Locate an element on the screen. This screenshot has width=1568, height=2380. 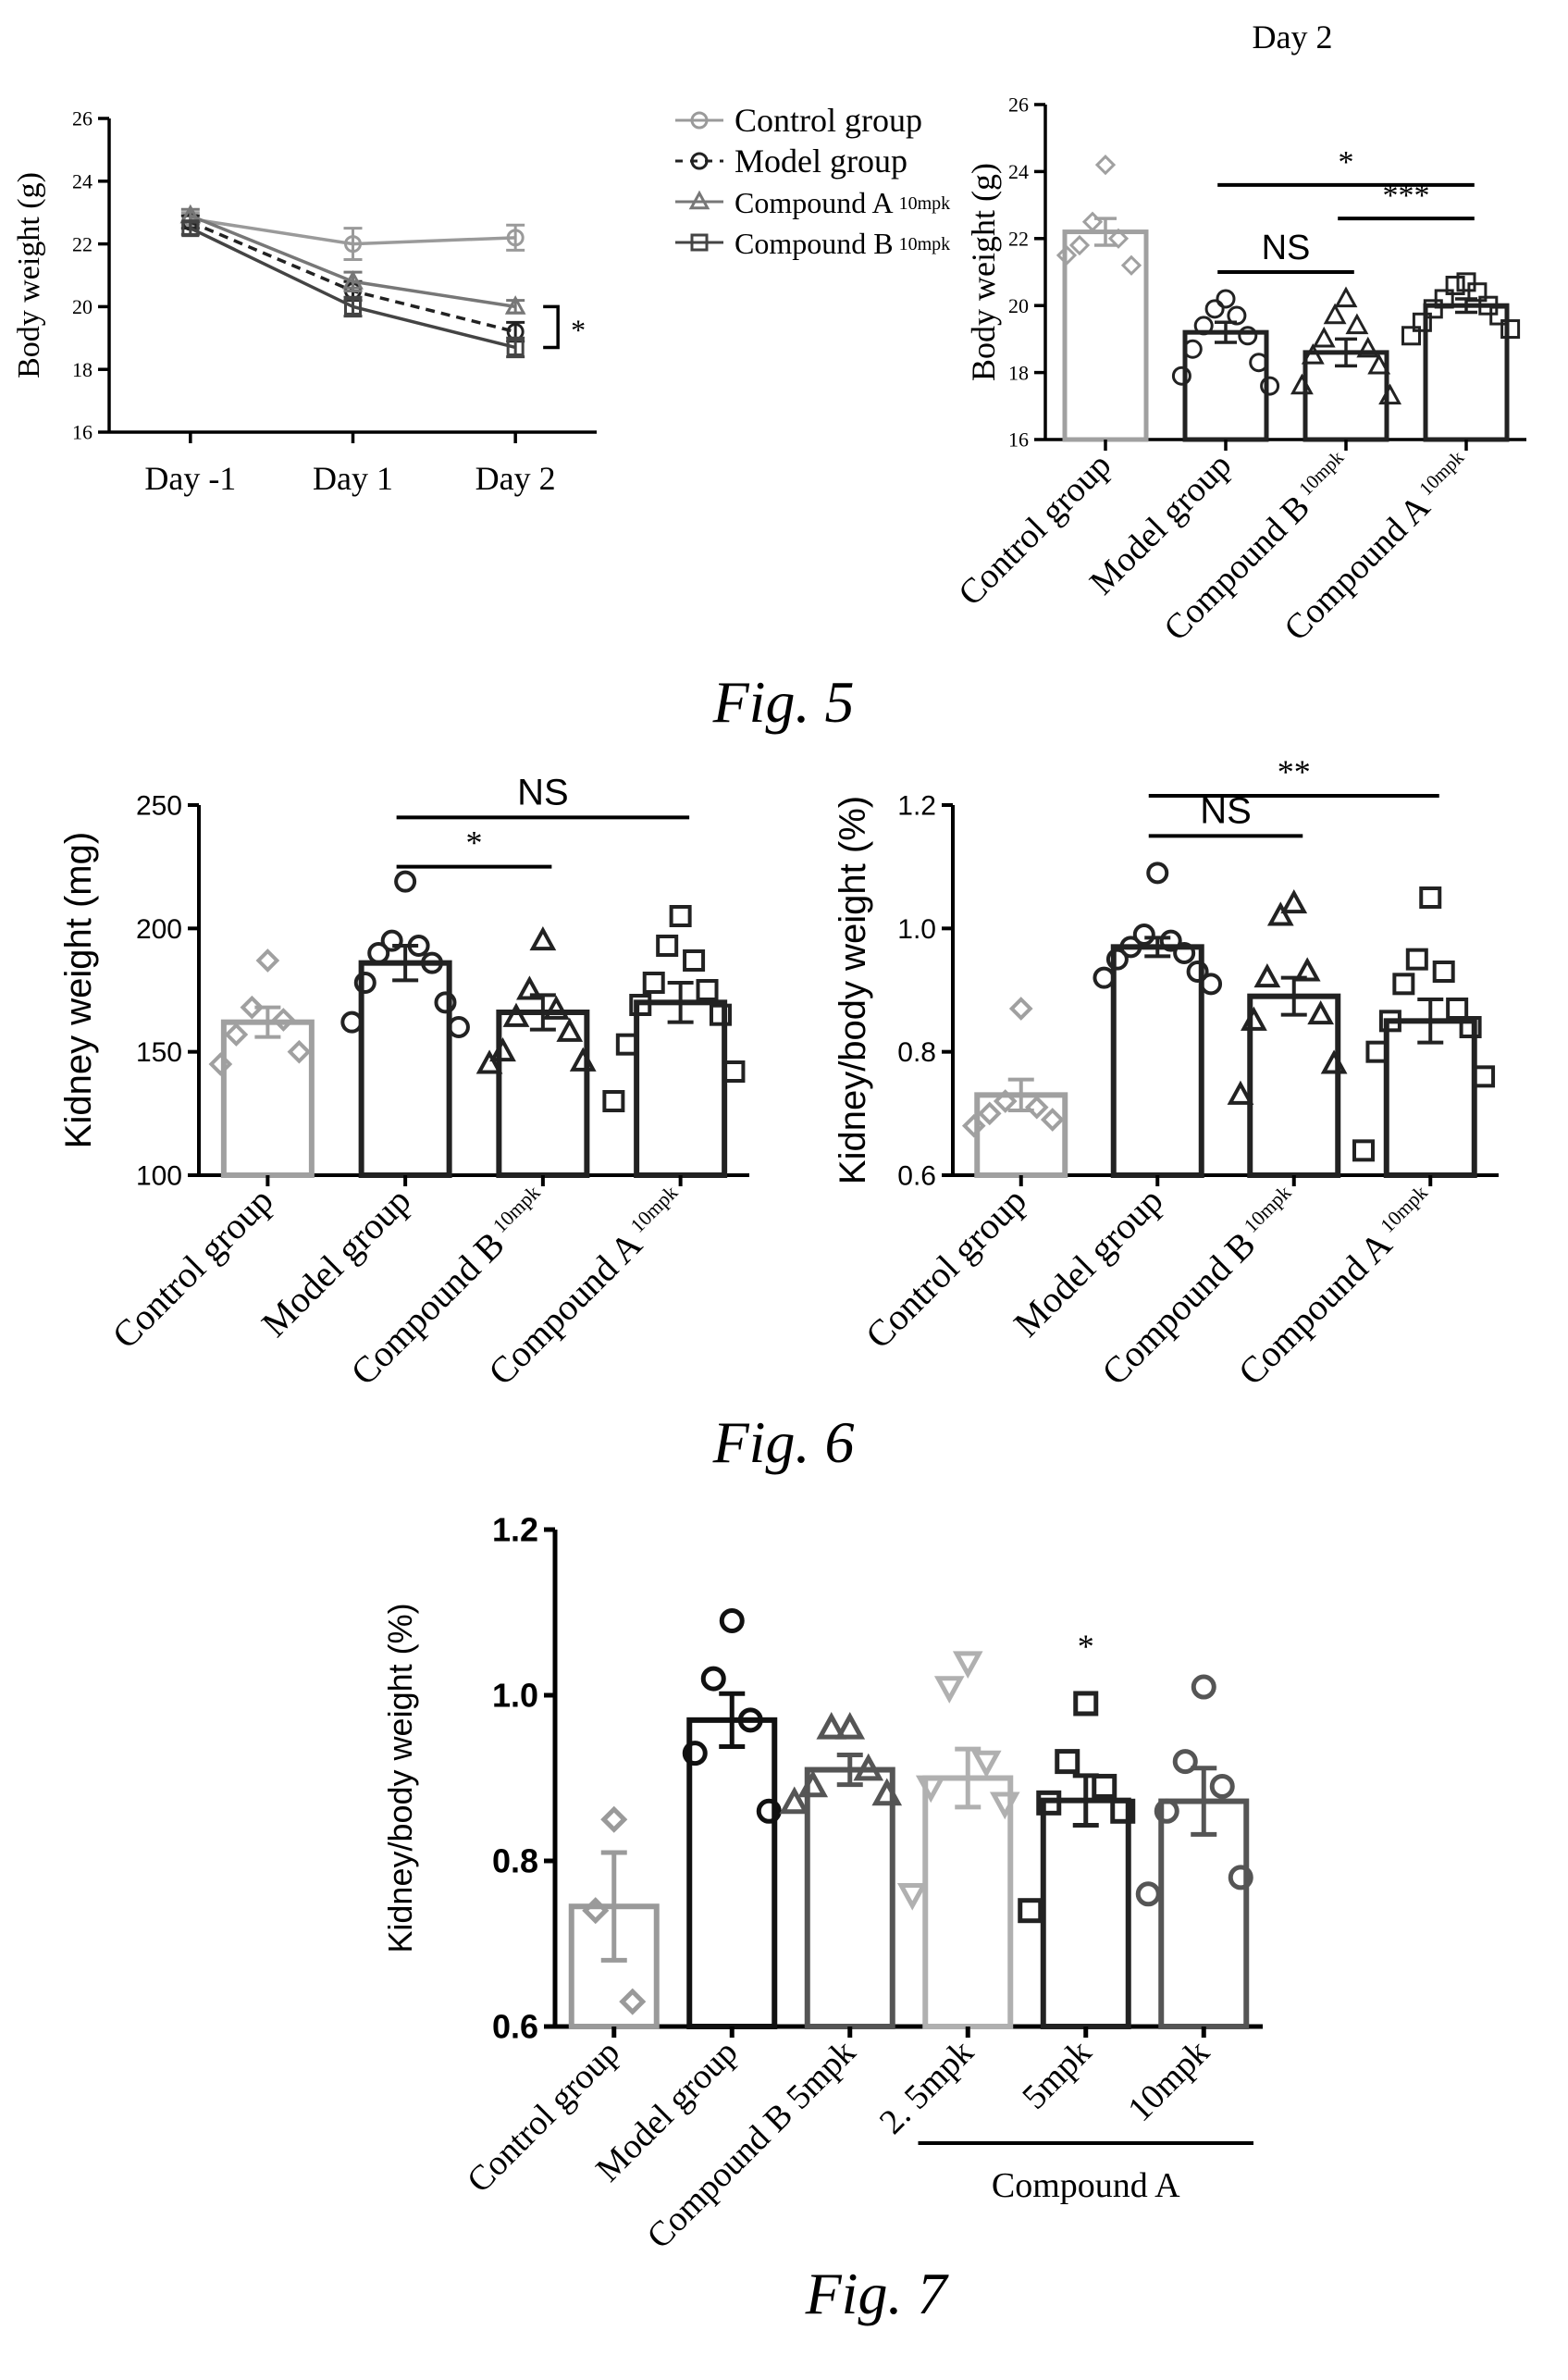
x-tick-label-main: Control group is located at coordinates (192, 1268).